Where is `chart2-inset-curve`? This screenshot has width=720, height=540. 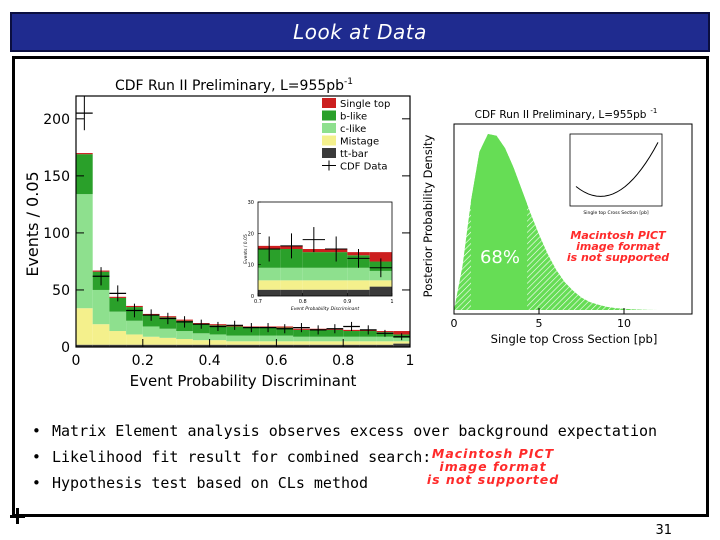
chart2-inset-curve is located at coordinates (617, 169).